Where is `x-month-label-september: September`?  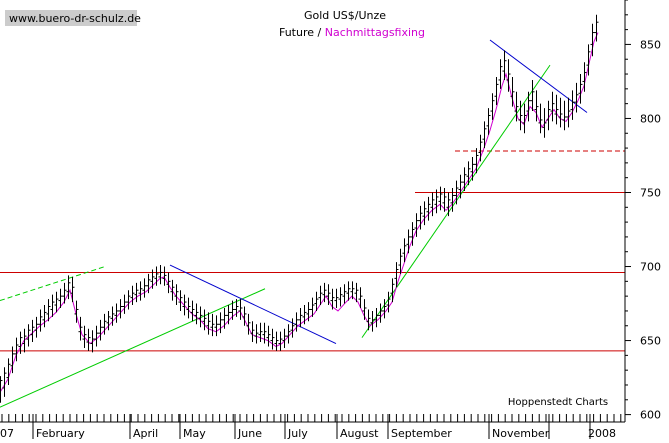
x-month-label-september: September is located at coordinates (421, 433).